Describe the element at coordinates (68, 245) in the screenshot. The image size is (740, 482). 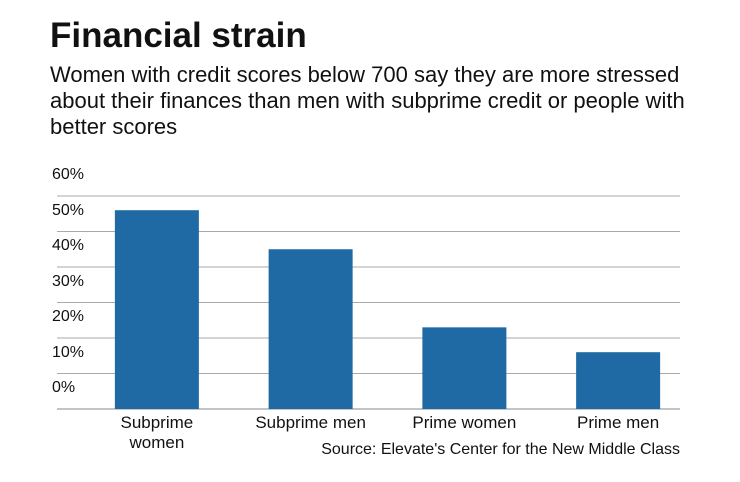
I see `y-tick-label: 40%` at that location.